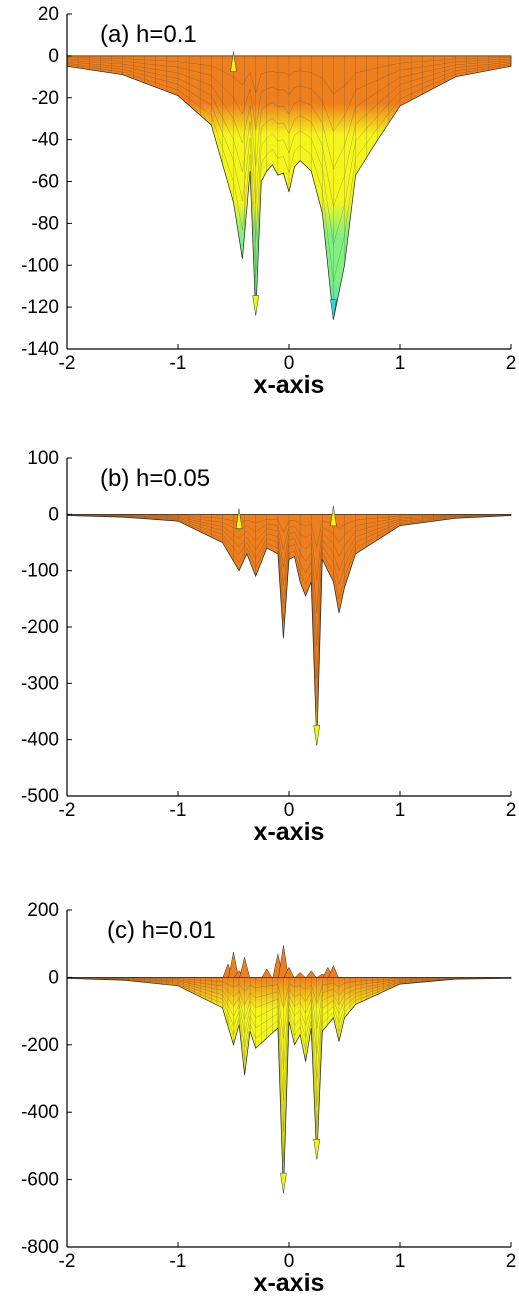 This screenshot has width=519, height=1308. Describe the element at coordinates (40, 349) in the screenshot. I see `y-tick-label: -140` at that location.